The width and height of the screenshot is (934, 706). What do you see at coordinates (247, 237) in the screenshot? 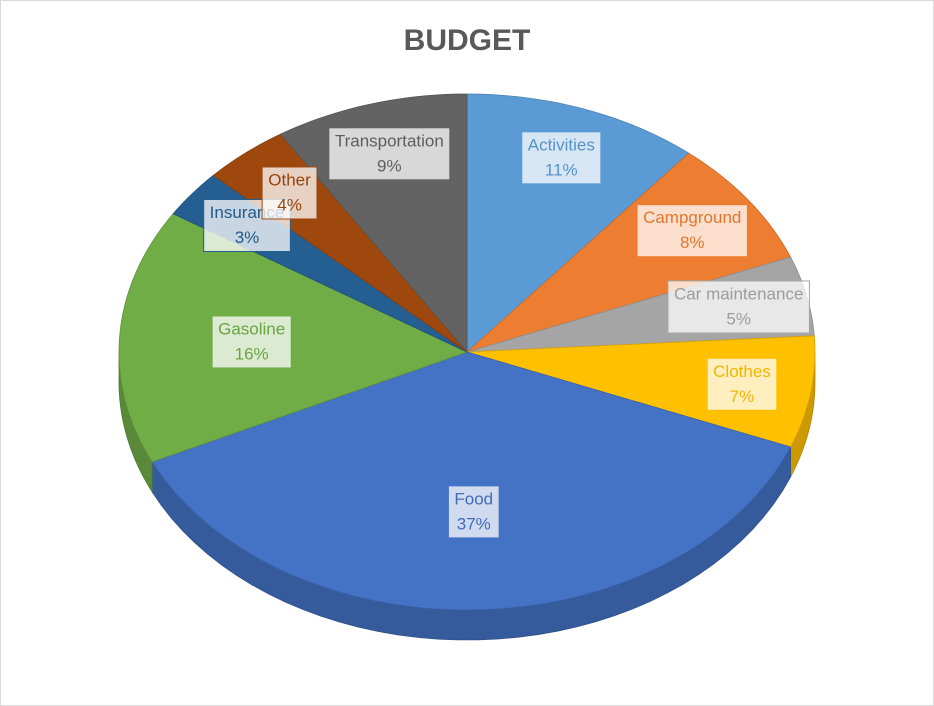
I see `data-label-value: 3%` at bounding box center [247, 237].